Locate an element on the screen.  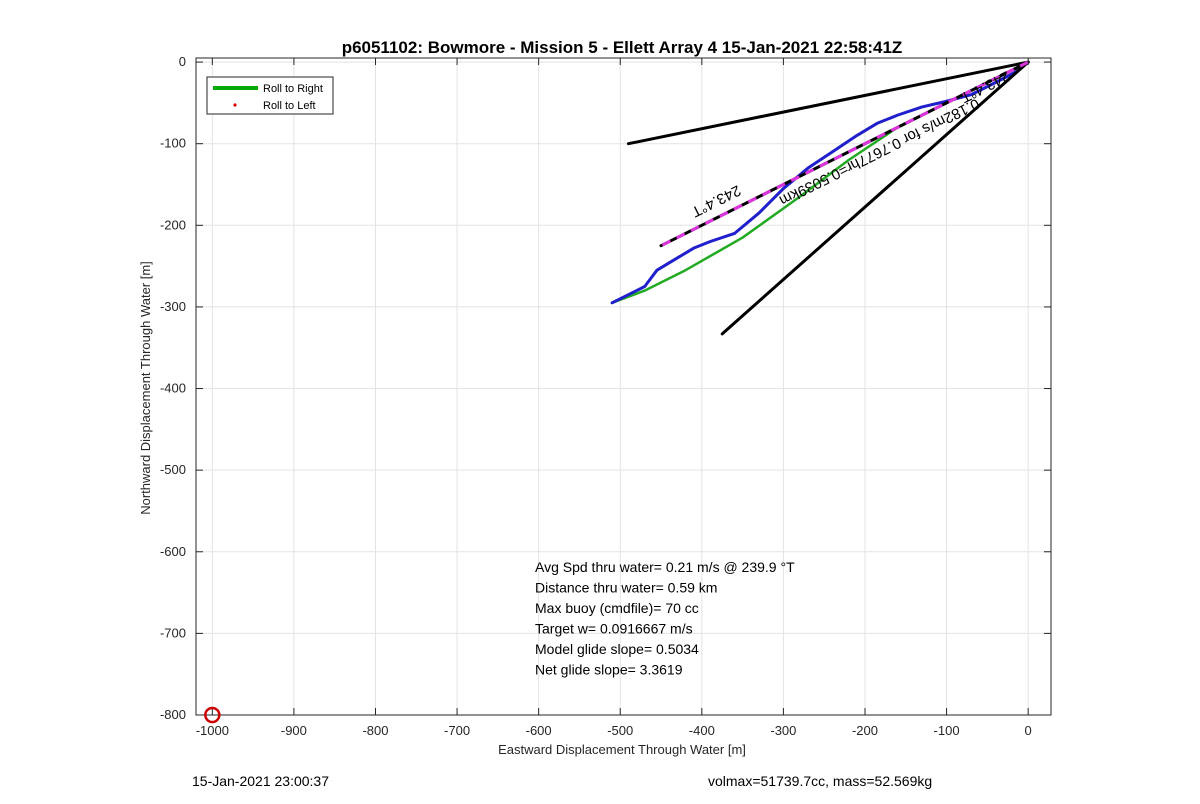
heading-annotation-2: 0.182m/s for 0.7677hr=0.5039km is located at coordinates (879, 152).